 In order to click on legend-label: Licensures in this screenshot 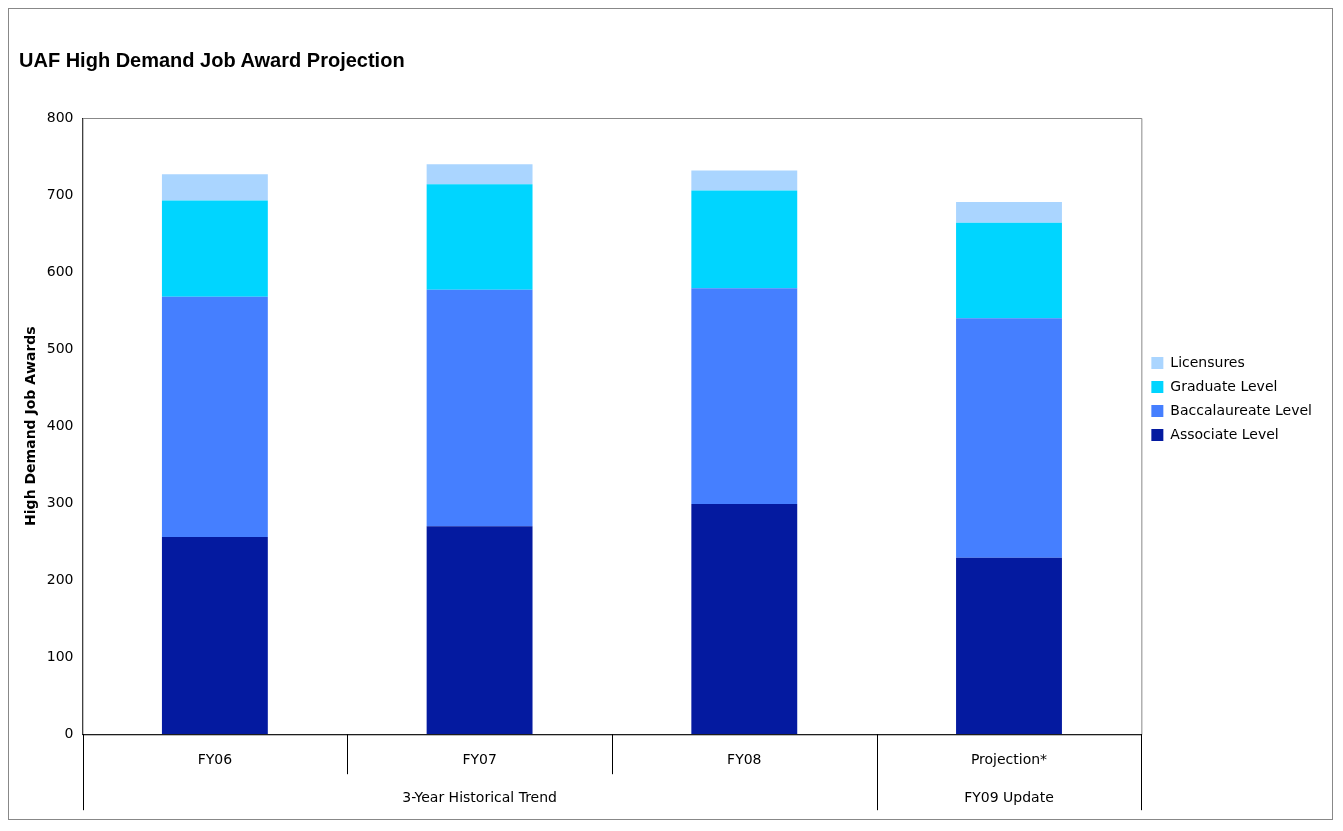, I will do `click(1207, 361)`.